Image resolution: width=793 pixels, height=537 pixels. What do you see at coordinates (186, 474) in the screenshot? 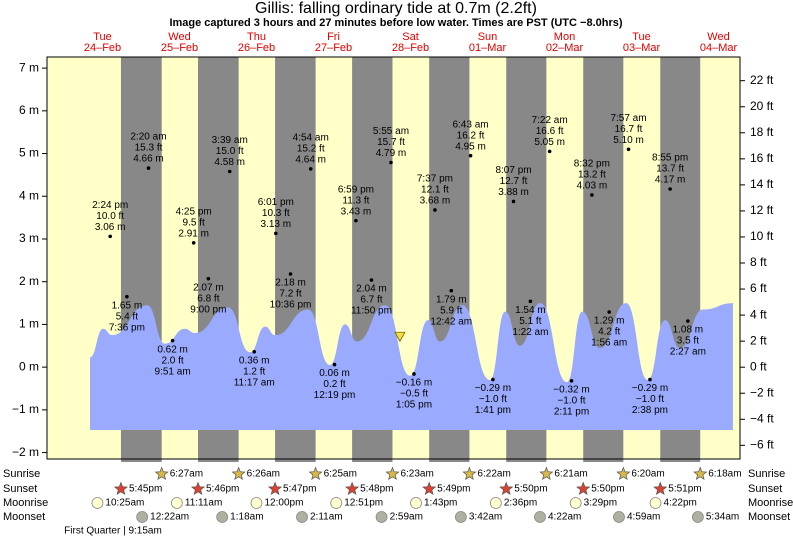
I see `sunrise-time: 6:27am` at bounding box center [186, 474].